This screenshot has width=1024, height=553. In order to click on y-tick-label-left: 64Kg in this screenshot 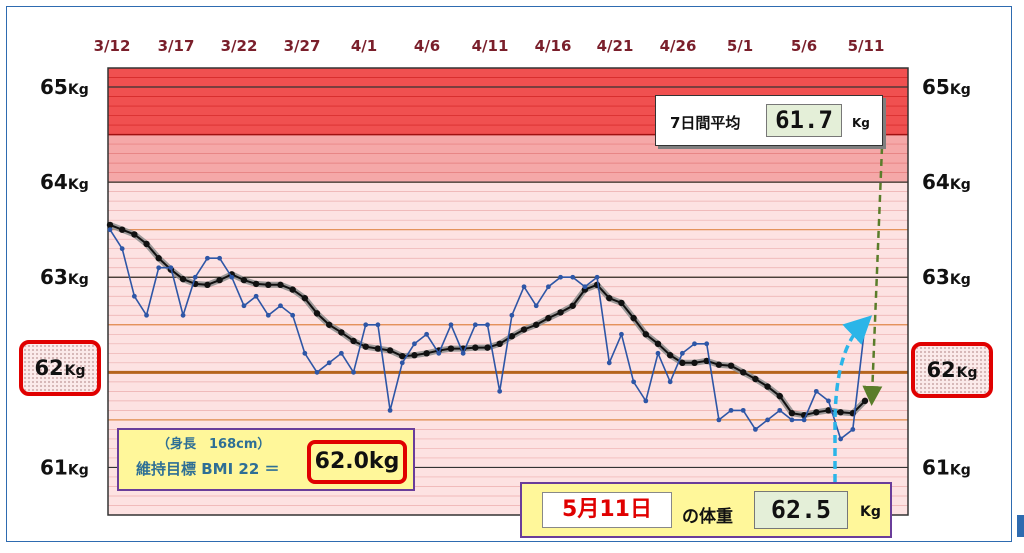, I will do `click(64, 182)`.